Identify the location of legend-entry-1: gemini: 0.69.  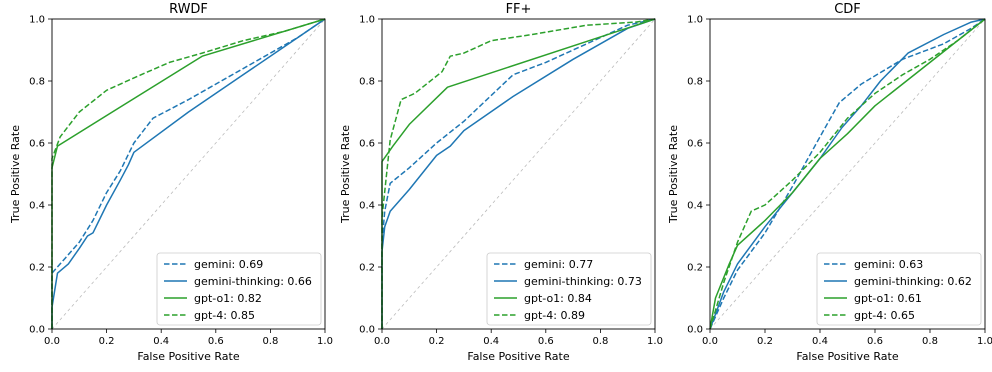
(228, 264).